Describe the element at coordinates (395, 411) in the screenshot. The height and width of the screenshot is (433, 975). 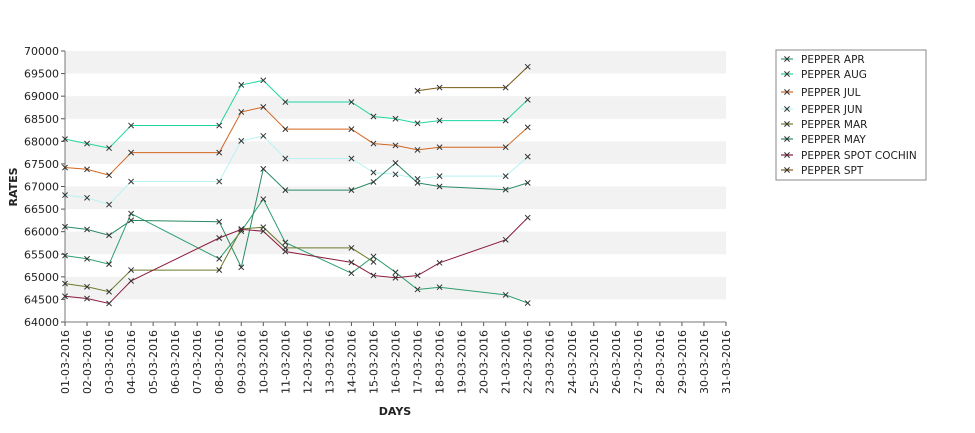
I see `x-axis-title: DAYS` at that location.